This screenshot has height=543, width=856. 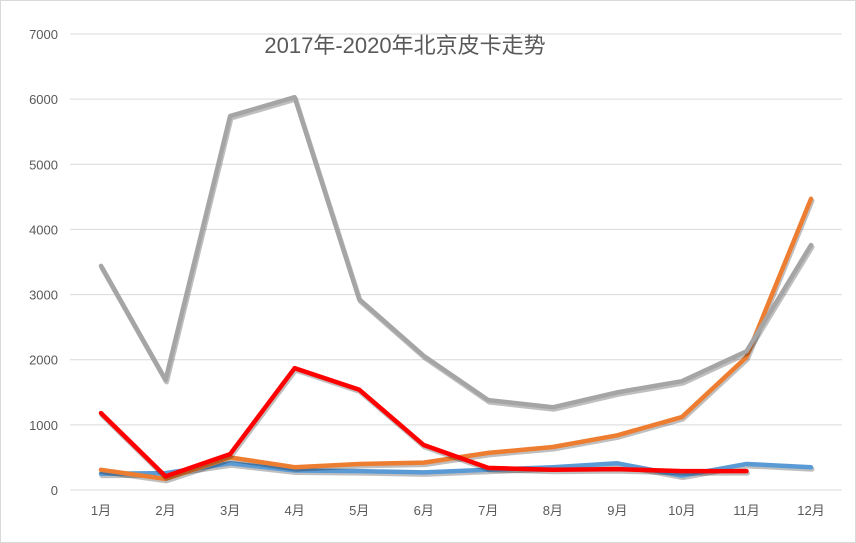 What do you see at coordinates (810, 510) in the screenshot?
I see `x-tick-label: 12月` at bounding box center [810, 510].